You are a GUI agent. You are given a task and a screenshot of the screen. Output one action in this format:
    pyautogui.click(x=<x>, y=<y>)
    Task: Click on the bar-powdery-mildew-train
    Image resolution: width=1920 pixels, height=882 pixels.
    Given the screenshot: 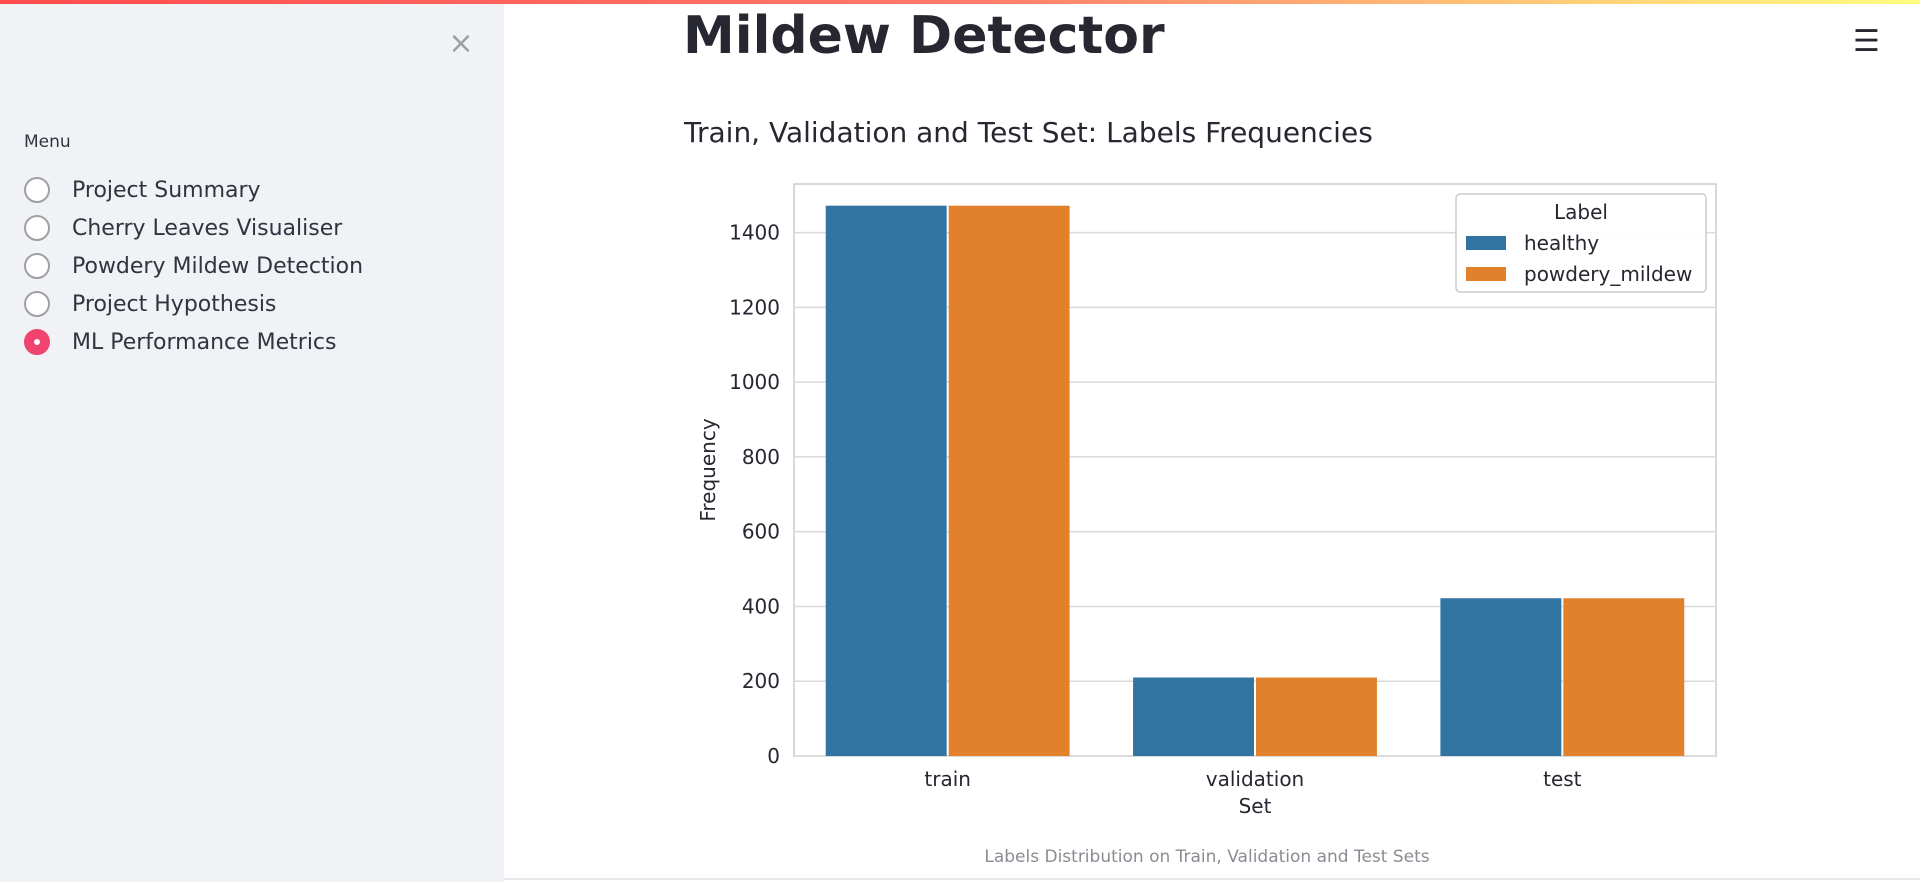 What is the action you would take?
    pyautogui.click(x=1009, y=480)
    